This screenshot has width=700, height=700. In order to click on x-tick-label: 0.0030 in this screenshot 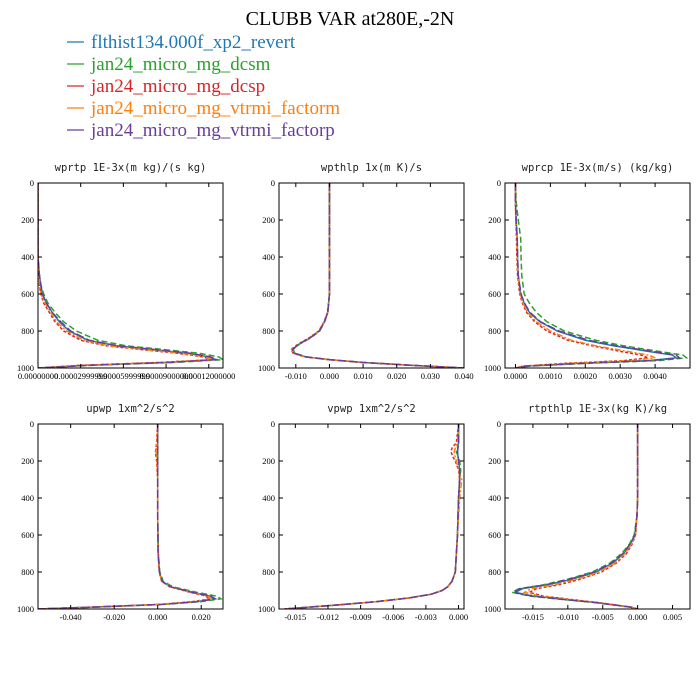, I will do `click(620, 376)`.